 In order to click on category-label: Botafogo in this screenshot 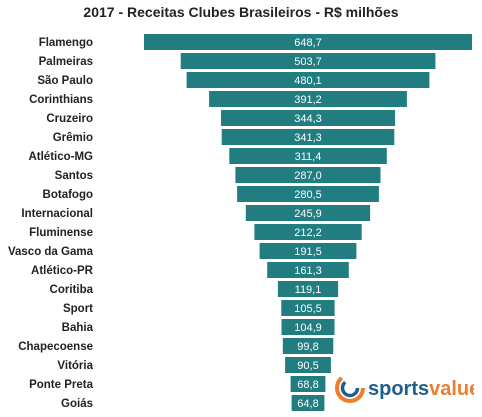, I will do `click(68, 195)`.